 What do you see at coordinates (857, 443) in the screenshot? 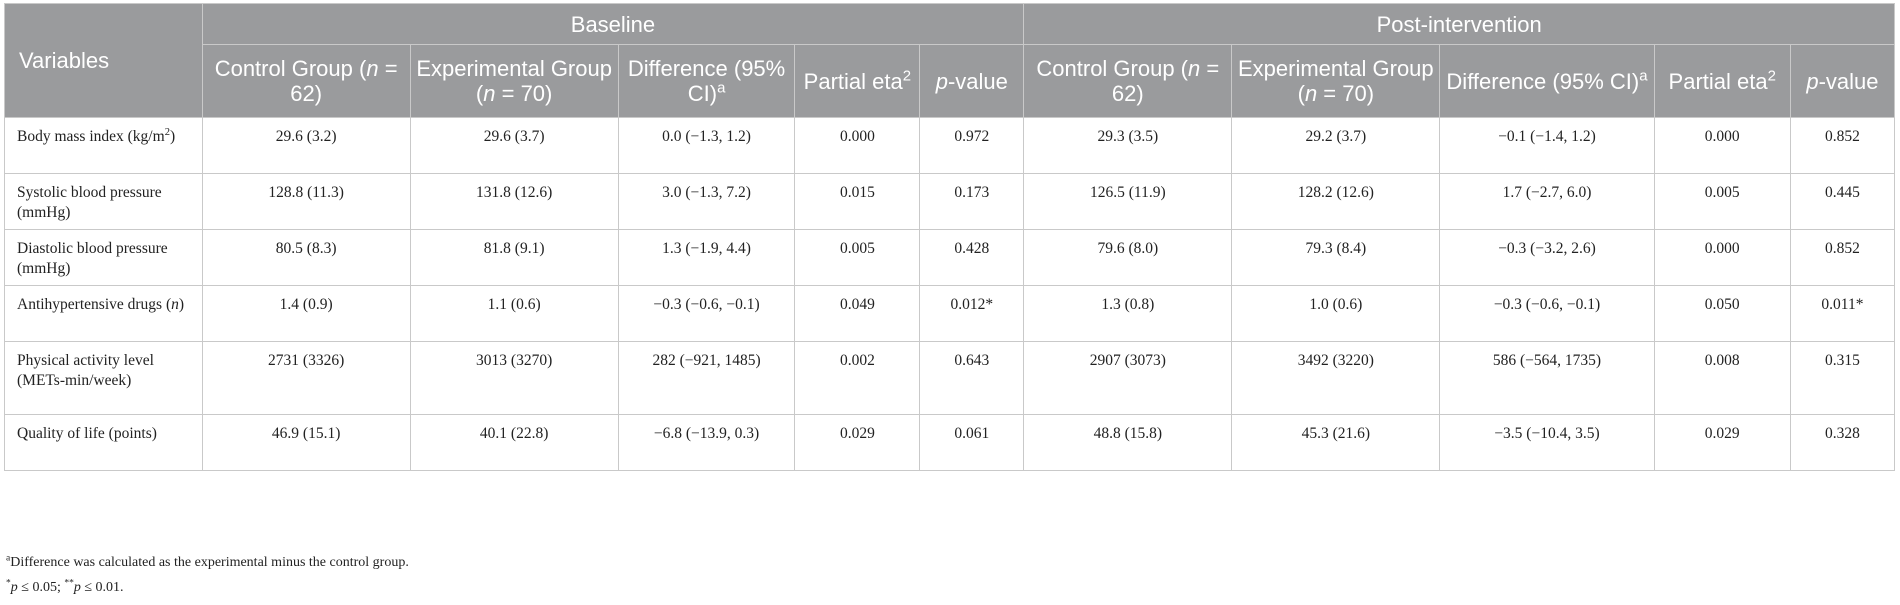
I see `quality-of-life-baseline-partial-eta-cell: 0.029` at bounding box center [857, 443].